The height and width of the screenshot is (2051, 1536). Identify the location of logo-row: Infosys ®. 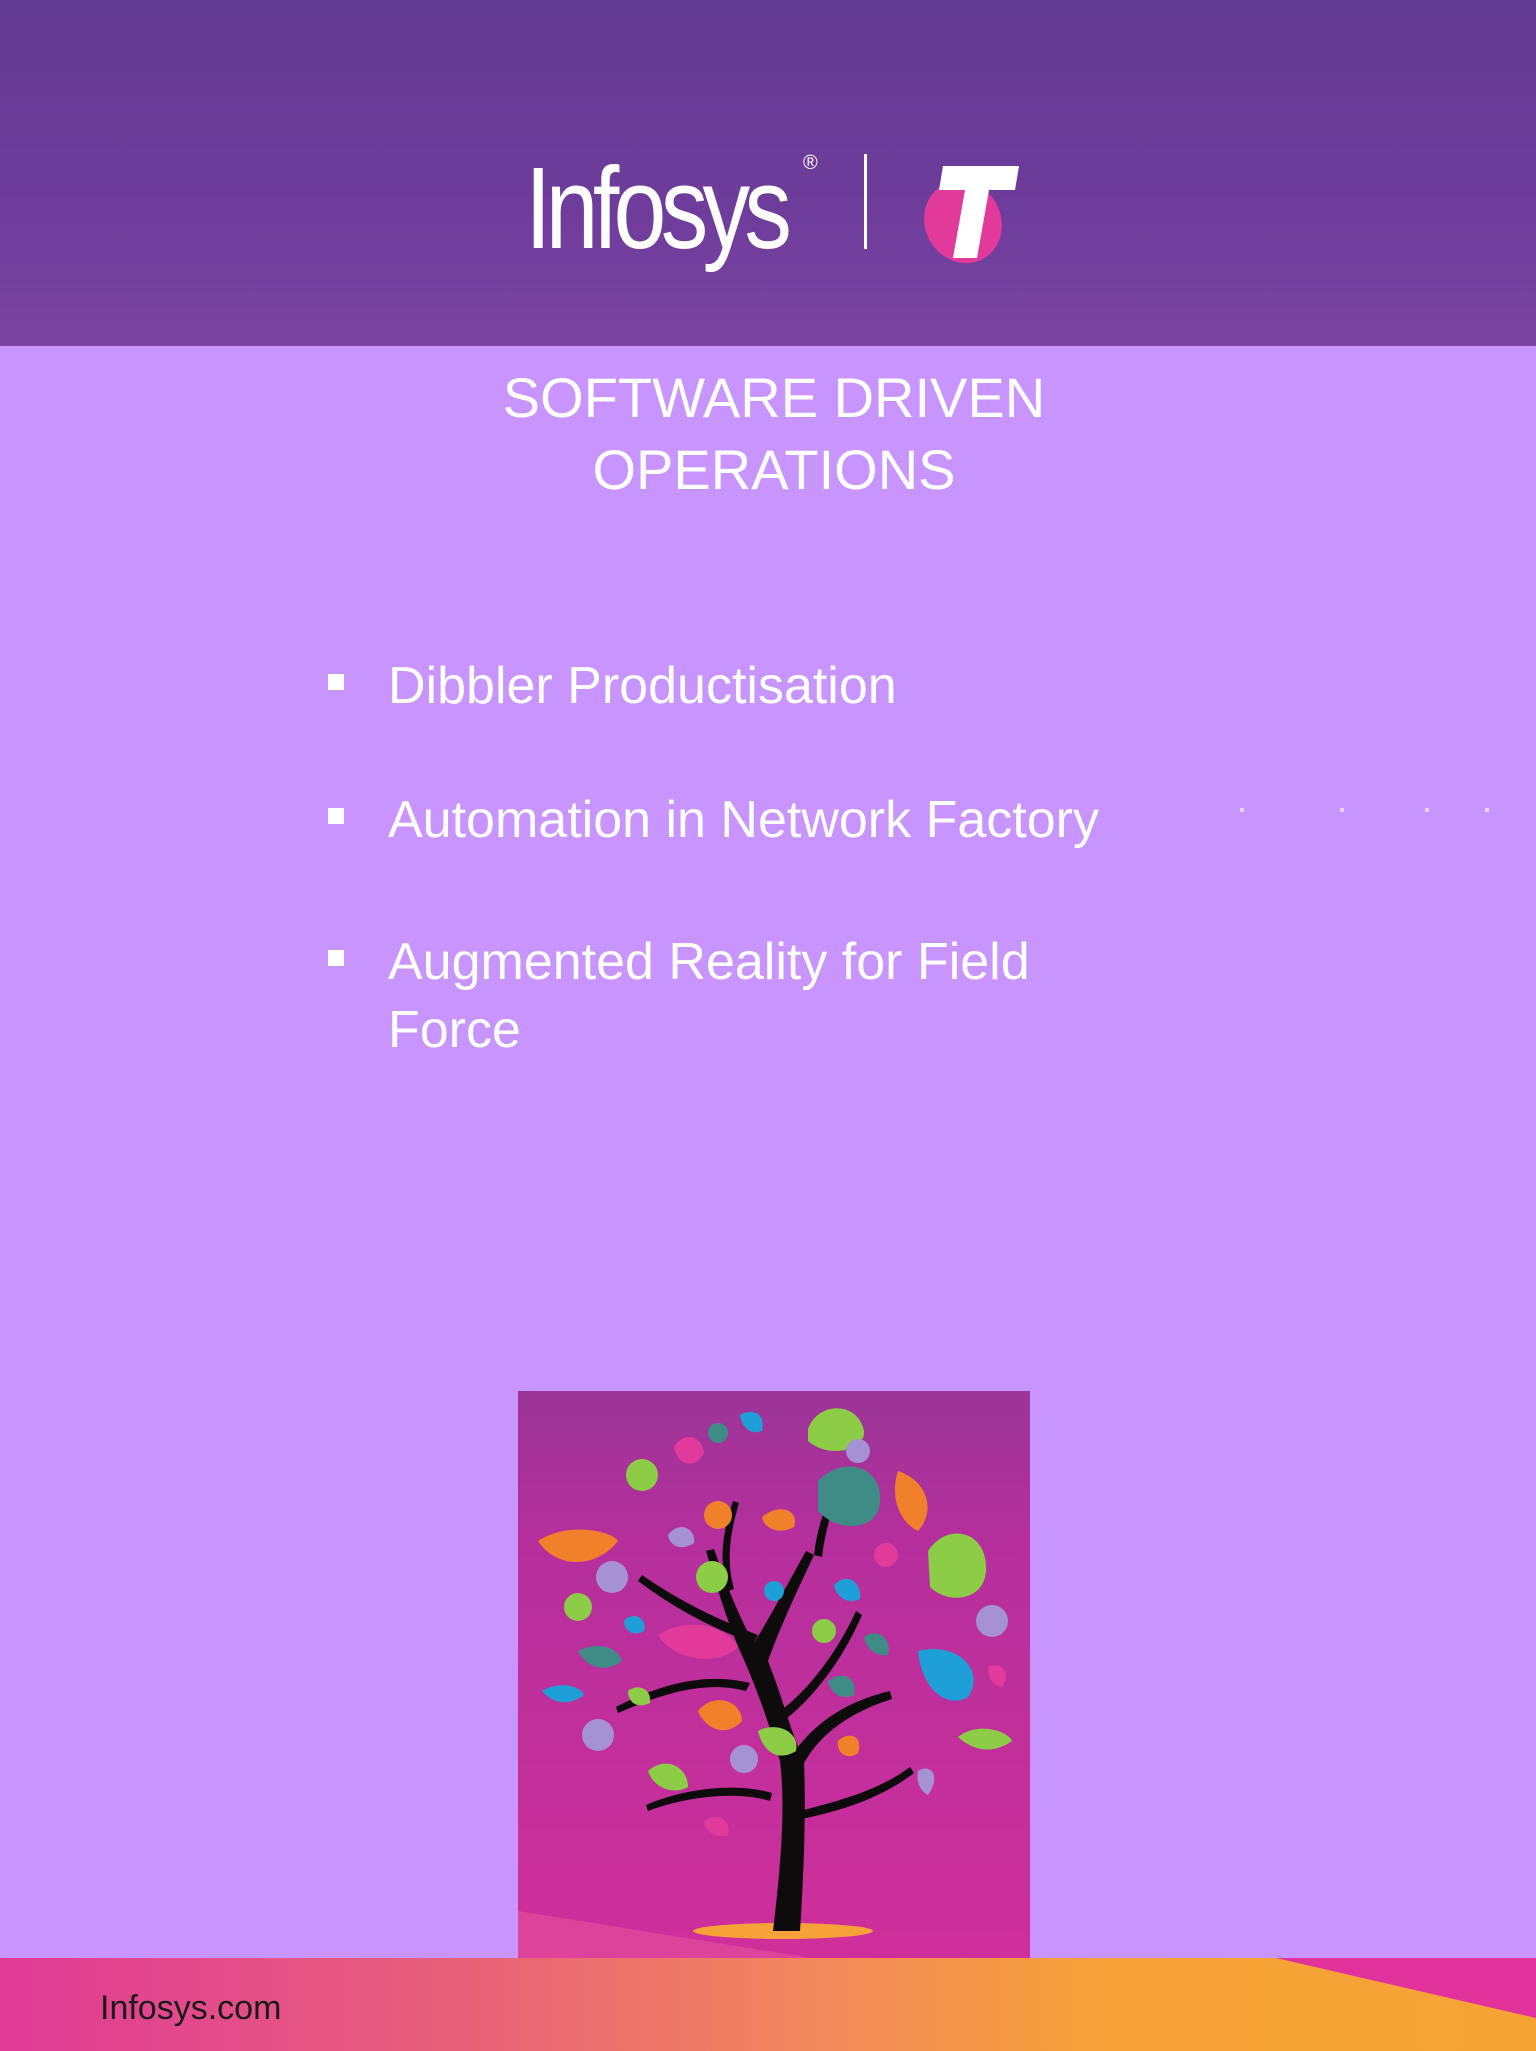
(768, 210).